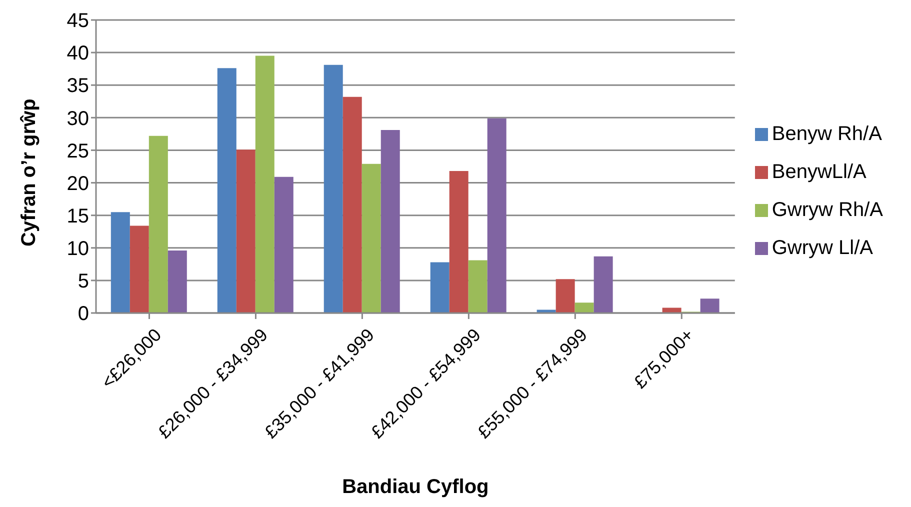  I want to click on legend-label: Benyw Rh/A, so click(827, 133).